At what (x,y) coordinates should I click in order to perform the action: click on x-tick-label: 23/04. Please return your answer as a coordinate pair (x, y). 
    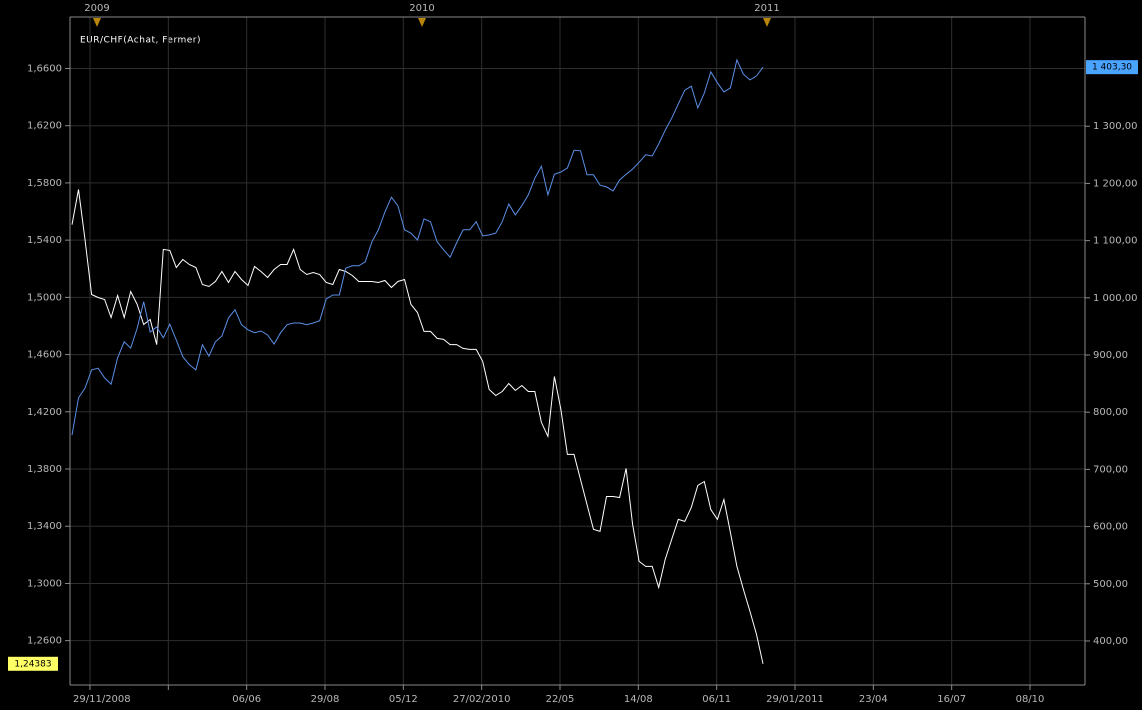
    Looking at the image, I should click on (873, 699).